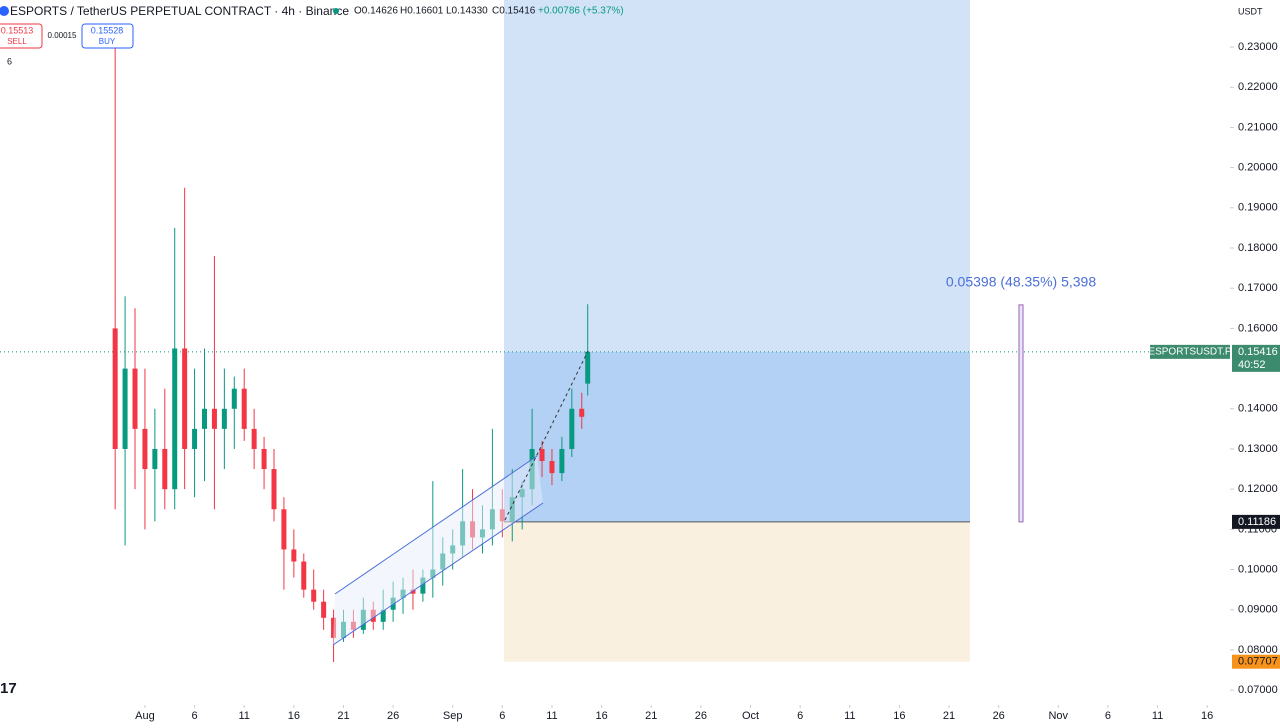  I want to click on stop-tag-label: 0.07707, so click(1258, 662).